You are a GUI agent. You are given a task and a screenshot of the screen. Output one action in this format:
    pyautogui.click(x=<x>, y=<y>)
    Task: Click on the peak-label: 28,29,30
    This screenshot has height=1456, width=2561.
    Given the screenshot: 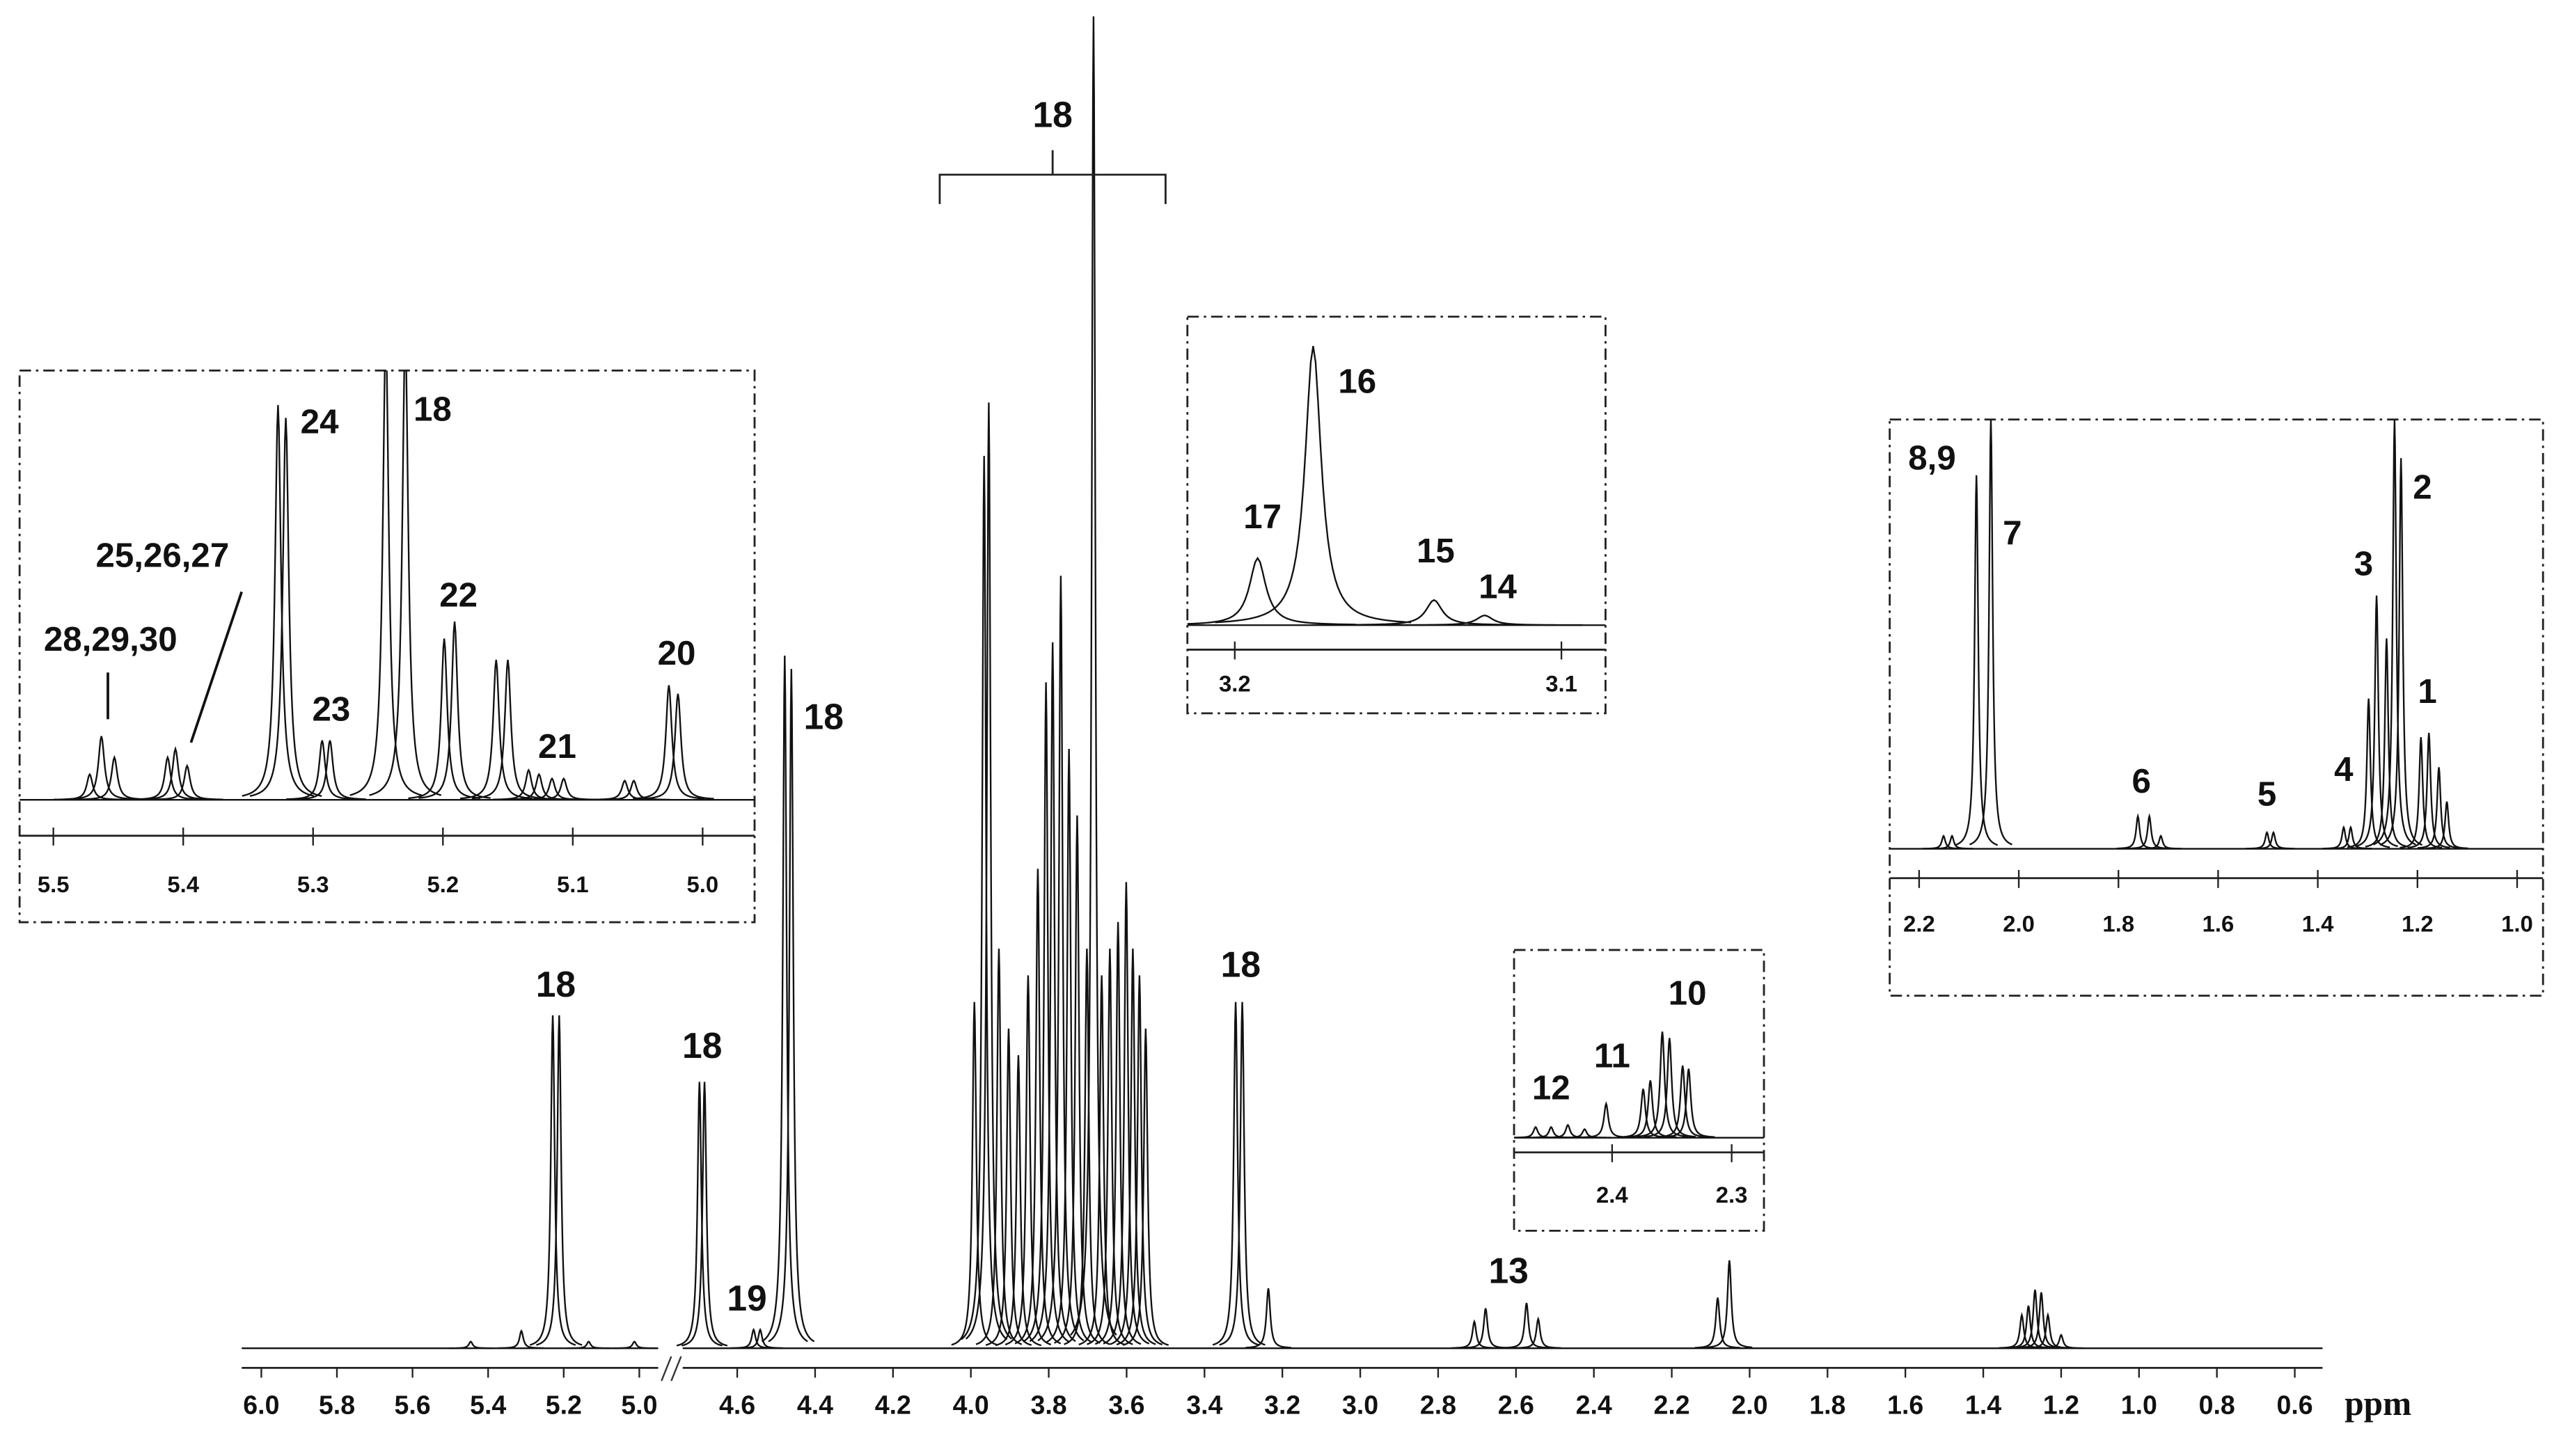 What is the action you would take?
    pyautogui.click(x=111, y=639)
    